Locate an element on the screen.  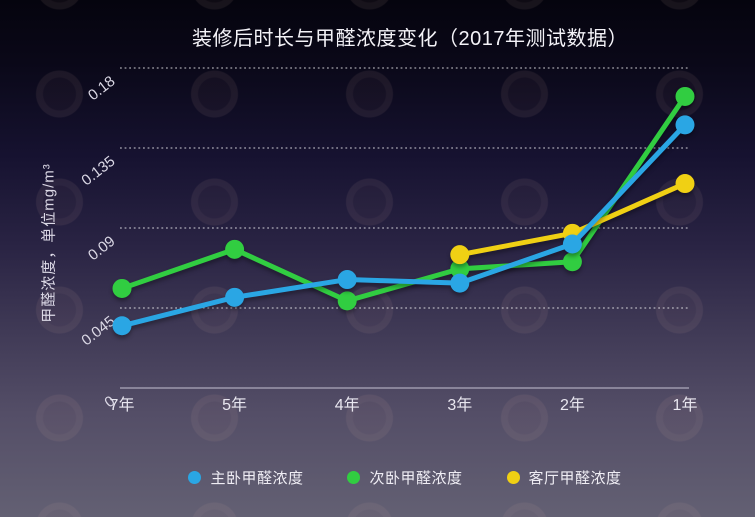
legend-item: 次卧甲醛浓度 is located at coordinates (404, 477).